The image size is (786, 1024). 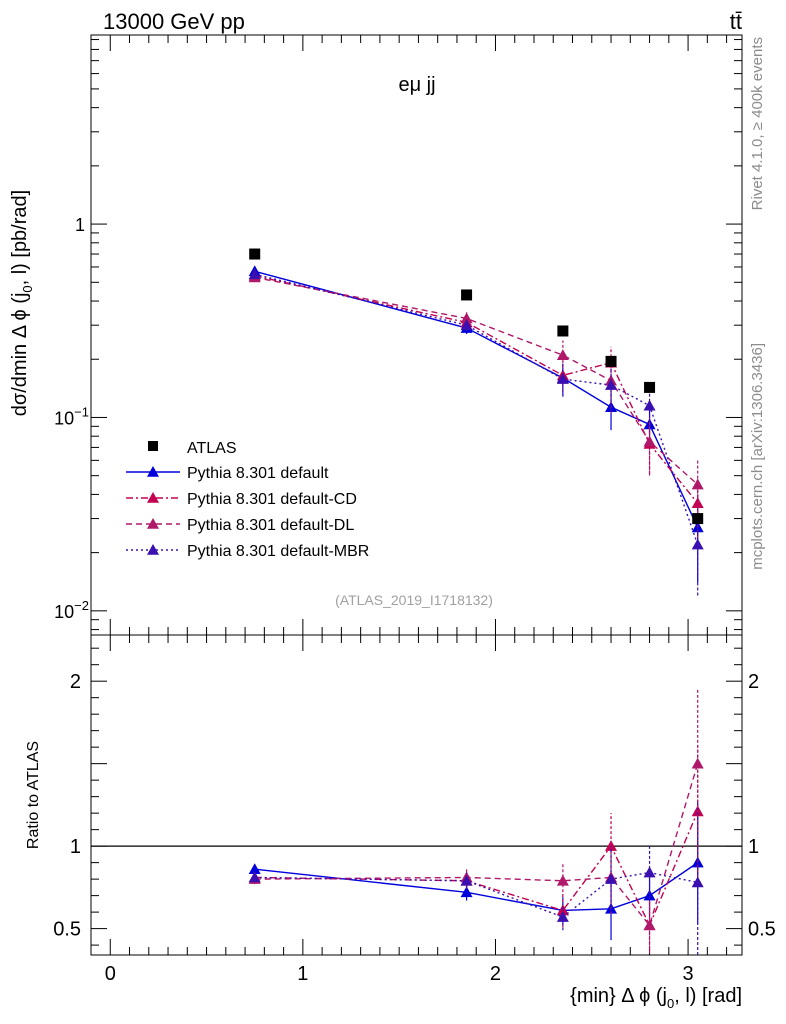 I want to click on legend-label: Pythia 8.301 default-DL, so click(x=270, y=525).